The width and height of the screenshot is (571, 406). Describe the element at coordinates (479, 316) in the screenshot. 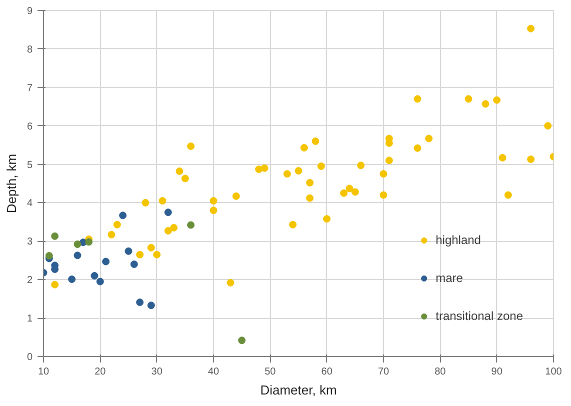

I see `legend-label: transitional zone` at that location.